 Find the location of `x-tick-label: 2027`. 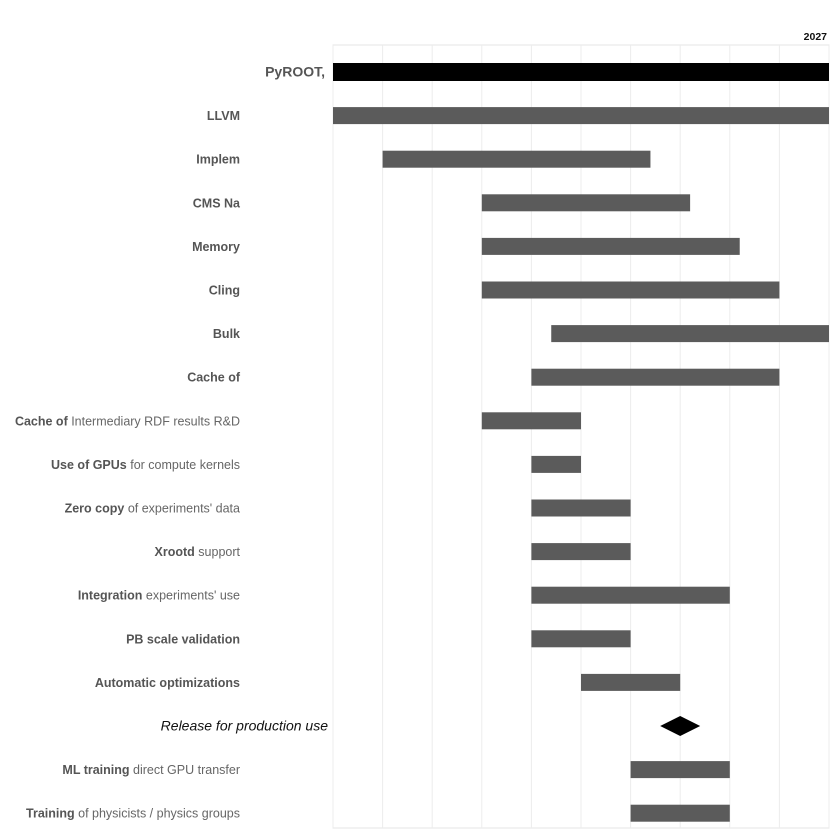

x-tick-label: 2027 is located at coordinates (816, 37).